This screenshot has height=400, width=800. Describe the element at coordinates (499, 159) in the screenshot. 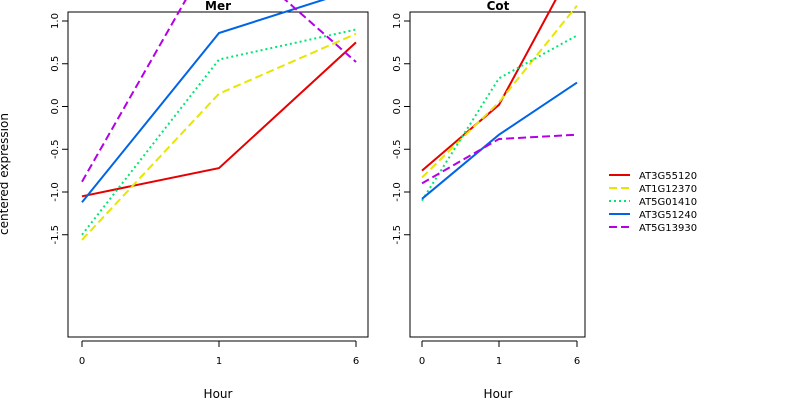

I see `series-line-at5g13930` at that location.